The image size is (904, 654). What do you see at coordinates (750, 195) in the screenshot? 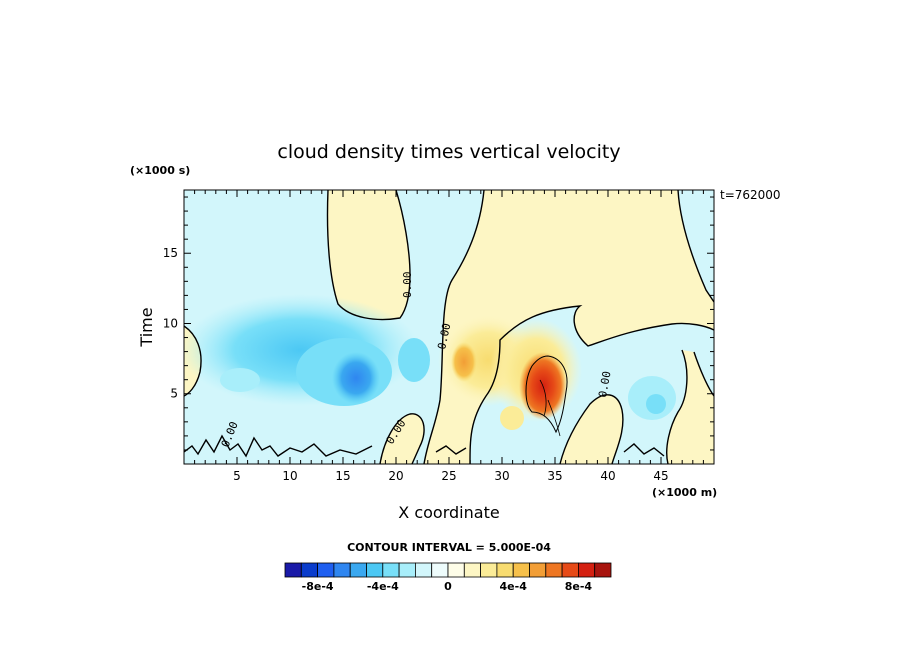
I see `time-stamp: t=762000` at bounding box center [750, 195].